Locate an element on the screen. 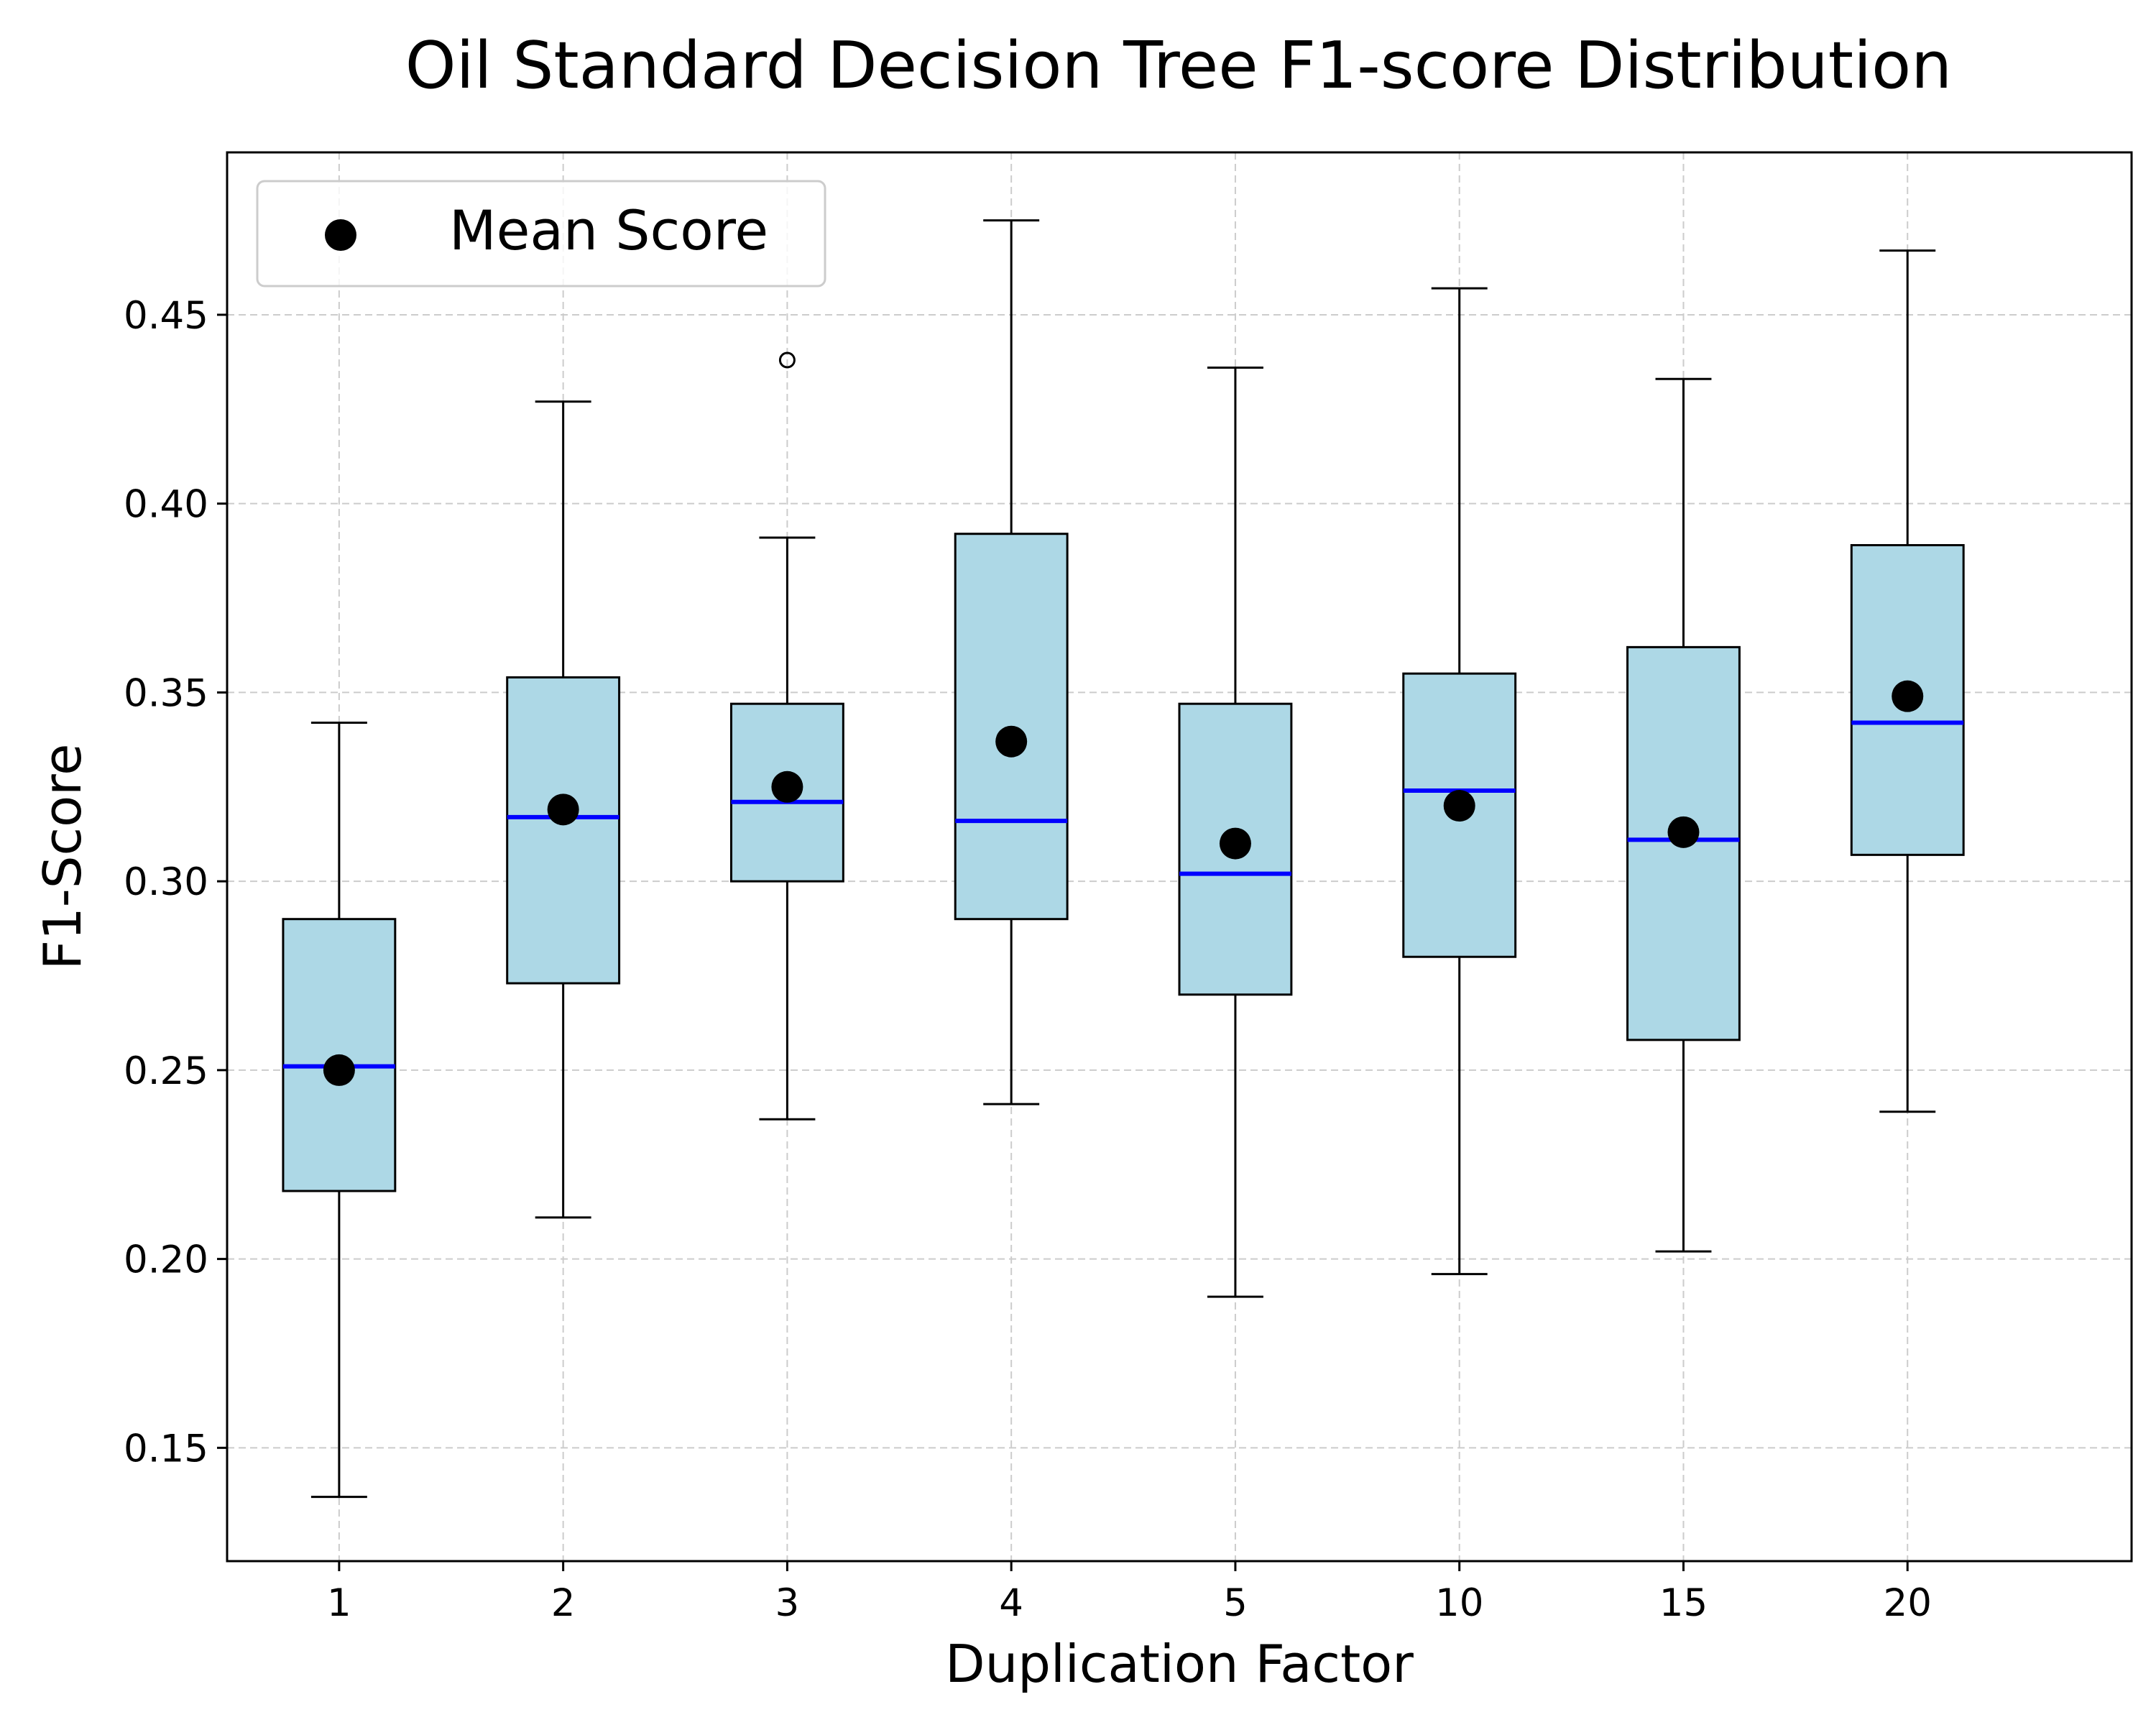 This screenshot has height=1725, width=2156. legend-mean-marker is located at coordinates (341, 235).